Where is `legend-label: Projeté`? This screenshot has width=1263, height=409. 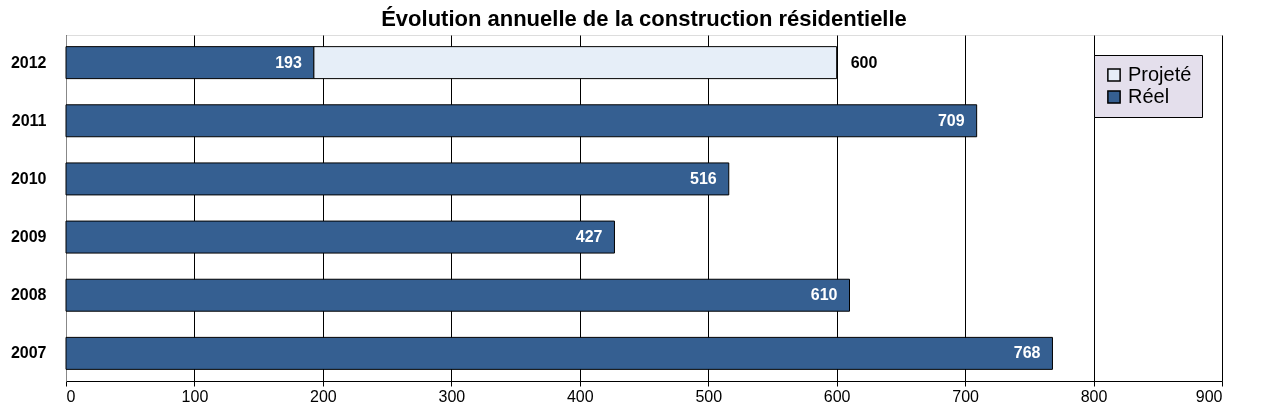 legend-label: Projeté is located at coordinates (1160, 74).